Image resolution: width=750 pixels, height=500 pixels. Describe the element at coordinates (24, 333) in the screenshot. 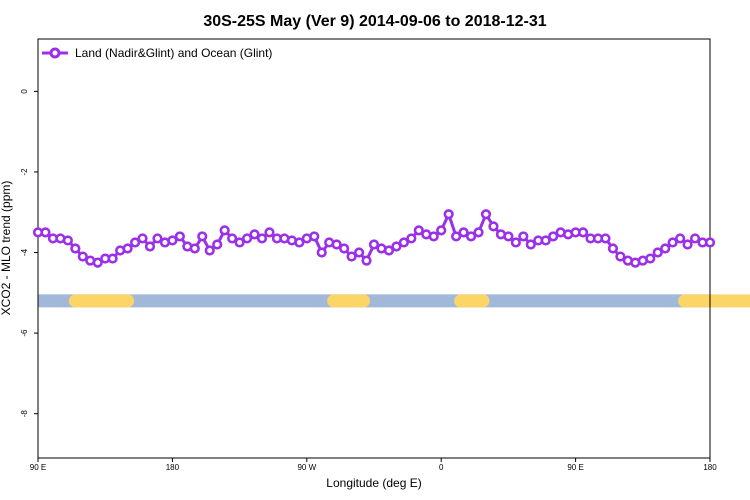

I see `y-tick-label-3: -6` at that location.